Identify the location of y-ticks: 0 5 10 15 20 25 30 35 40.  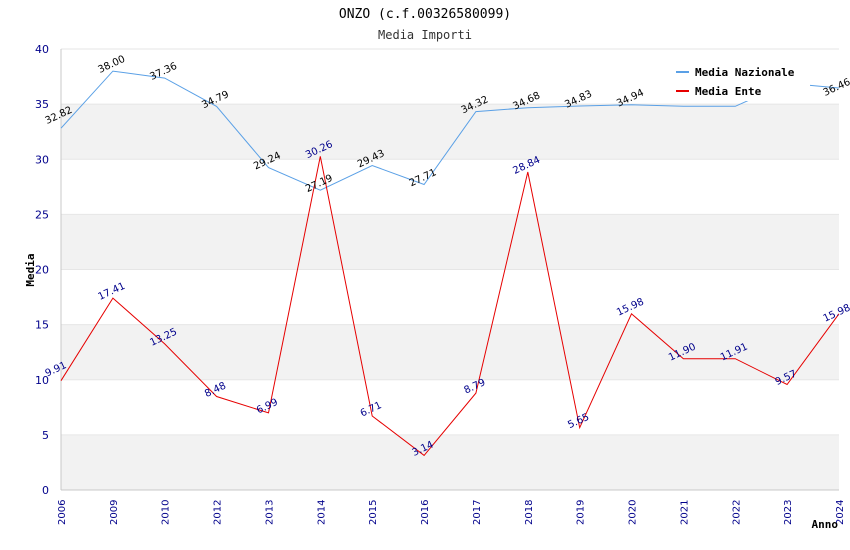
(42, 270).